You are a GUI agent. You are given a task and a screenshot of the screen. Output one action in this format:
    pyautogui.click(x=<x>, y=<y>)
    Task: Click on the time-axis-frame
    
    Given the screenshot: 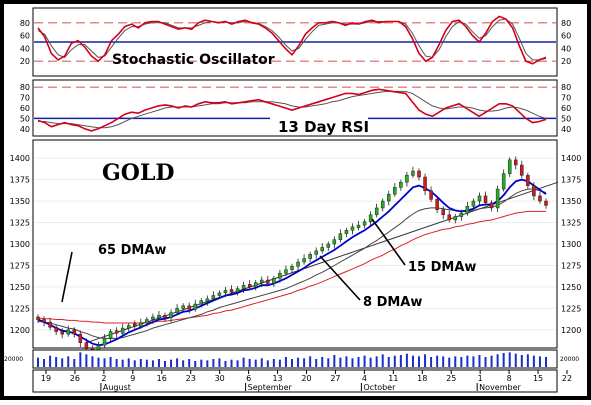 What is the action you would take?
    pyautogui.click(x=295, y=381)
    